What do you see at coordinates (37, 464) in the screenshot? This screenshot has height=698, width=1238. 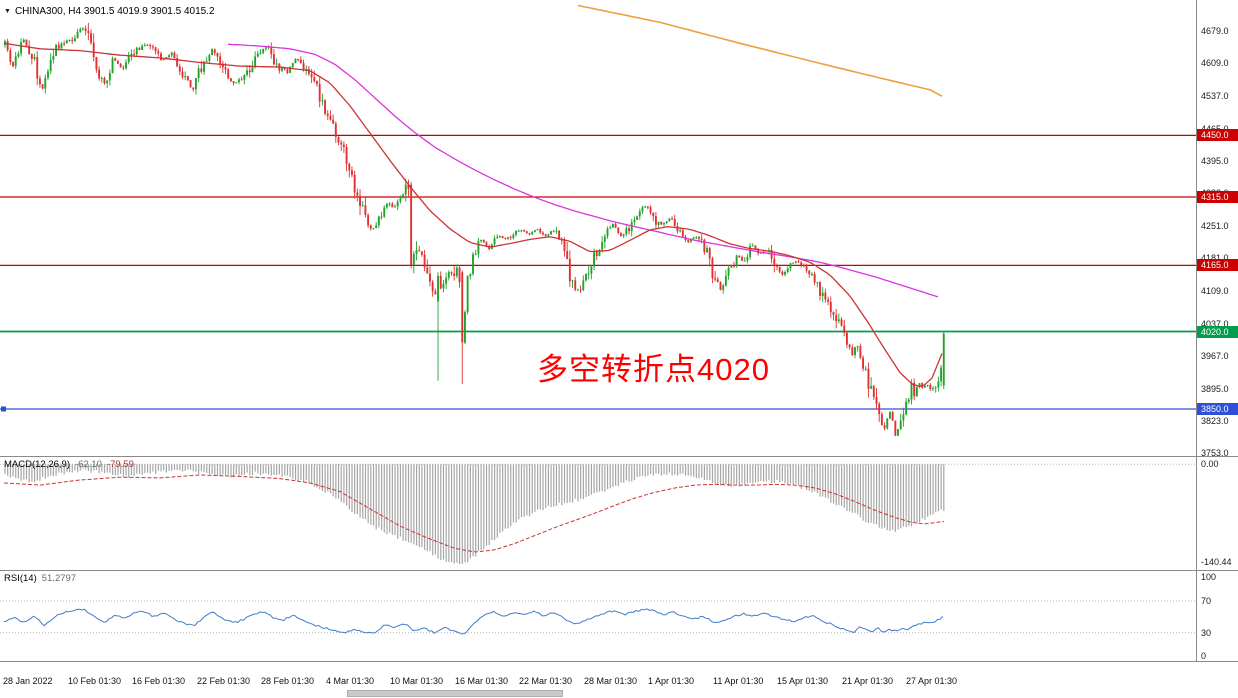 I see `macd-name: MACD(12,26,9)` at bounding box center [37, 464].